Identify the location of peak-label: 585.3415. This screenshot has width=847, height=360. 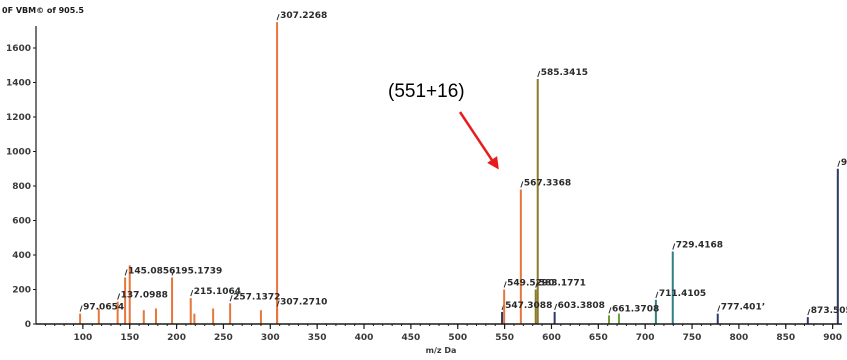
(564, 73).